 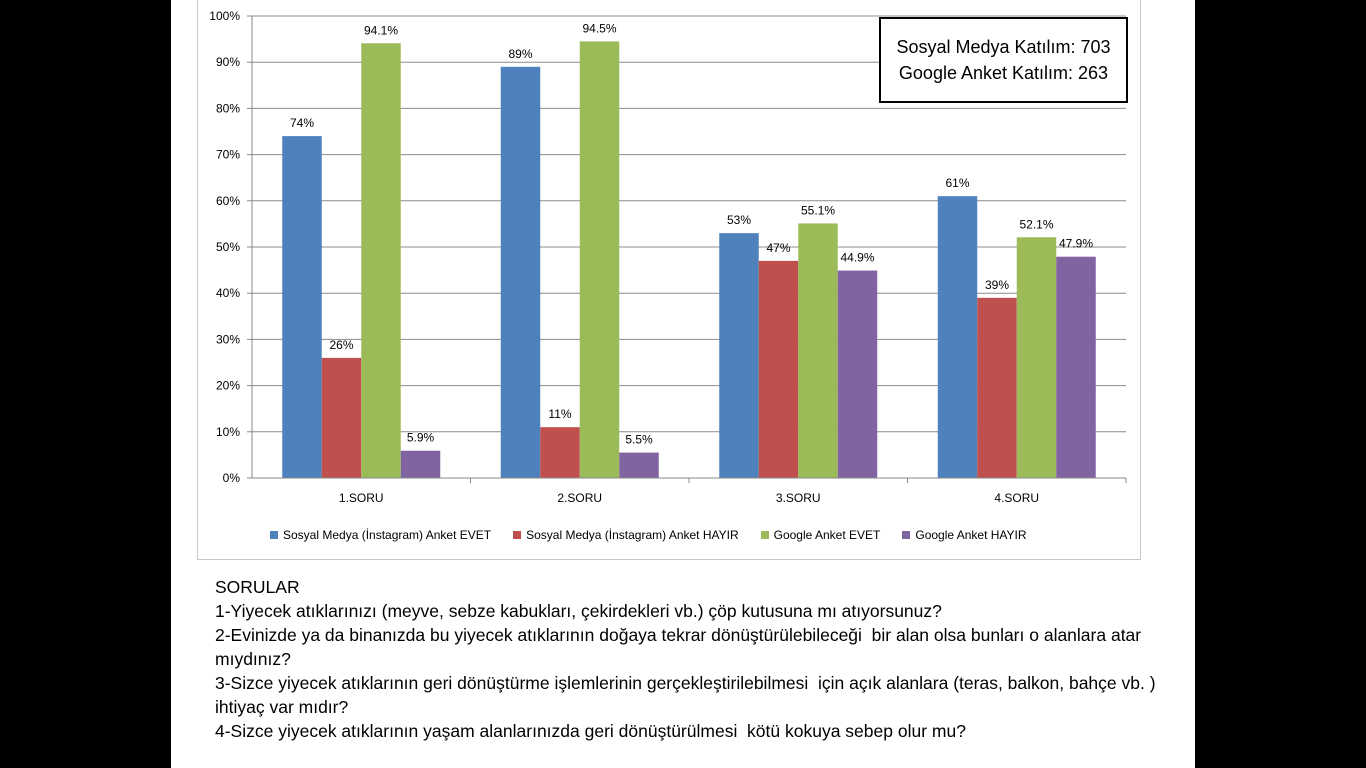 What do you see at coordinates (302, 123) in the screenshot?
I see `data-label: 74%` at bounding box center [302, 123].